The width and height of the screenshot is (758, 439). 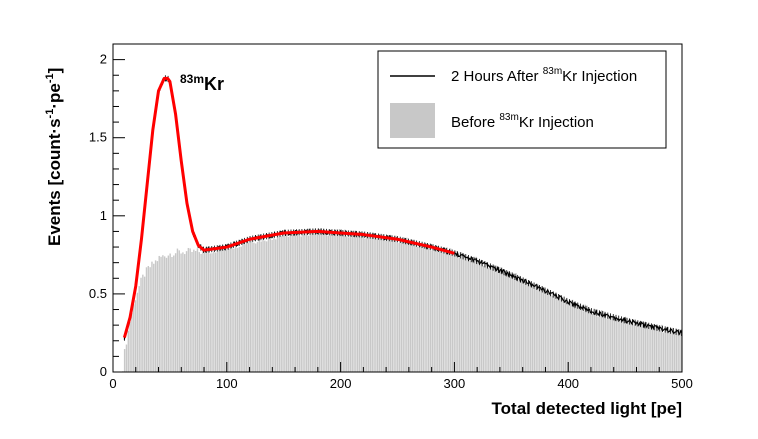 What do you see at coordinates (682, 383) in the screenshot?
I see `x-tick-label: 500` at bounding box center [682, 383].